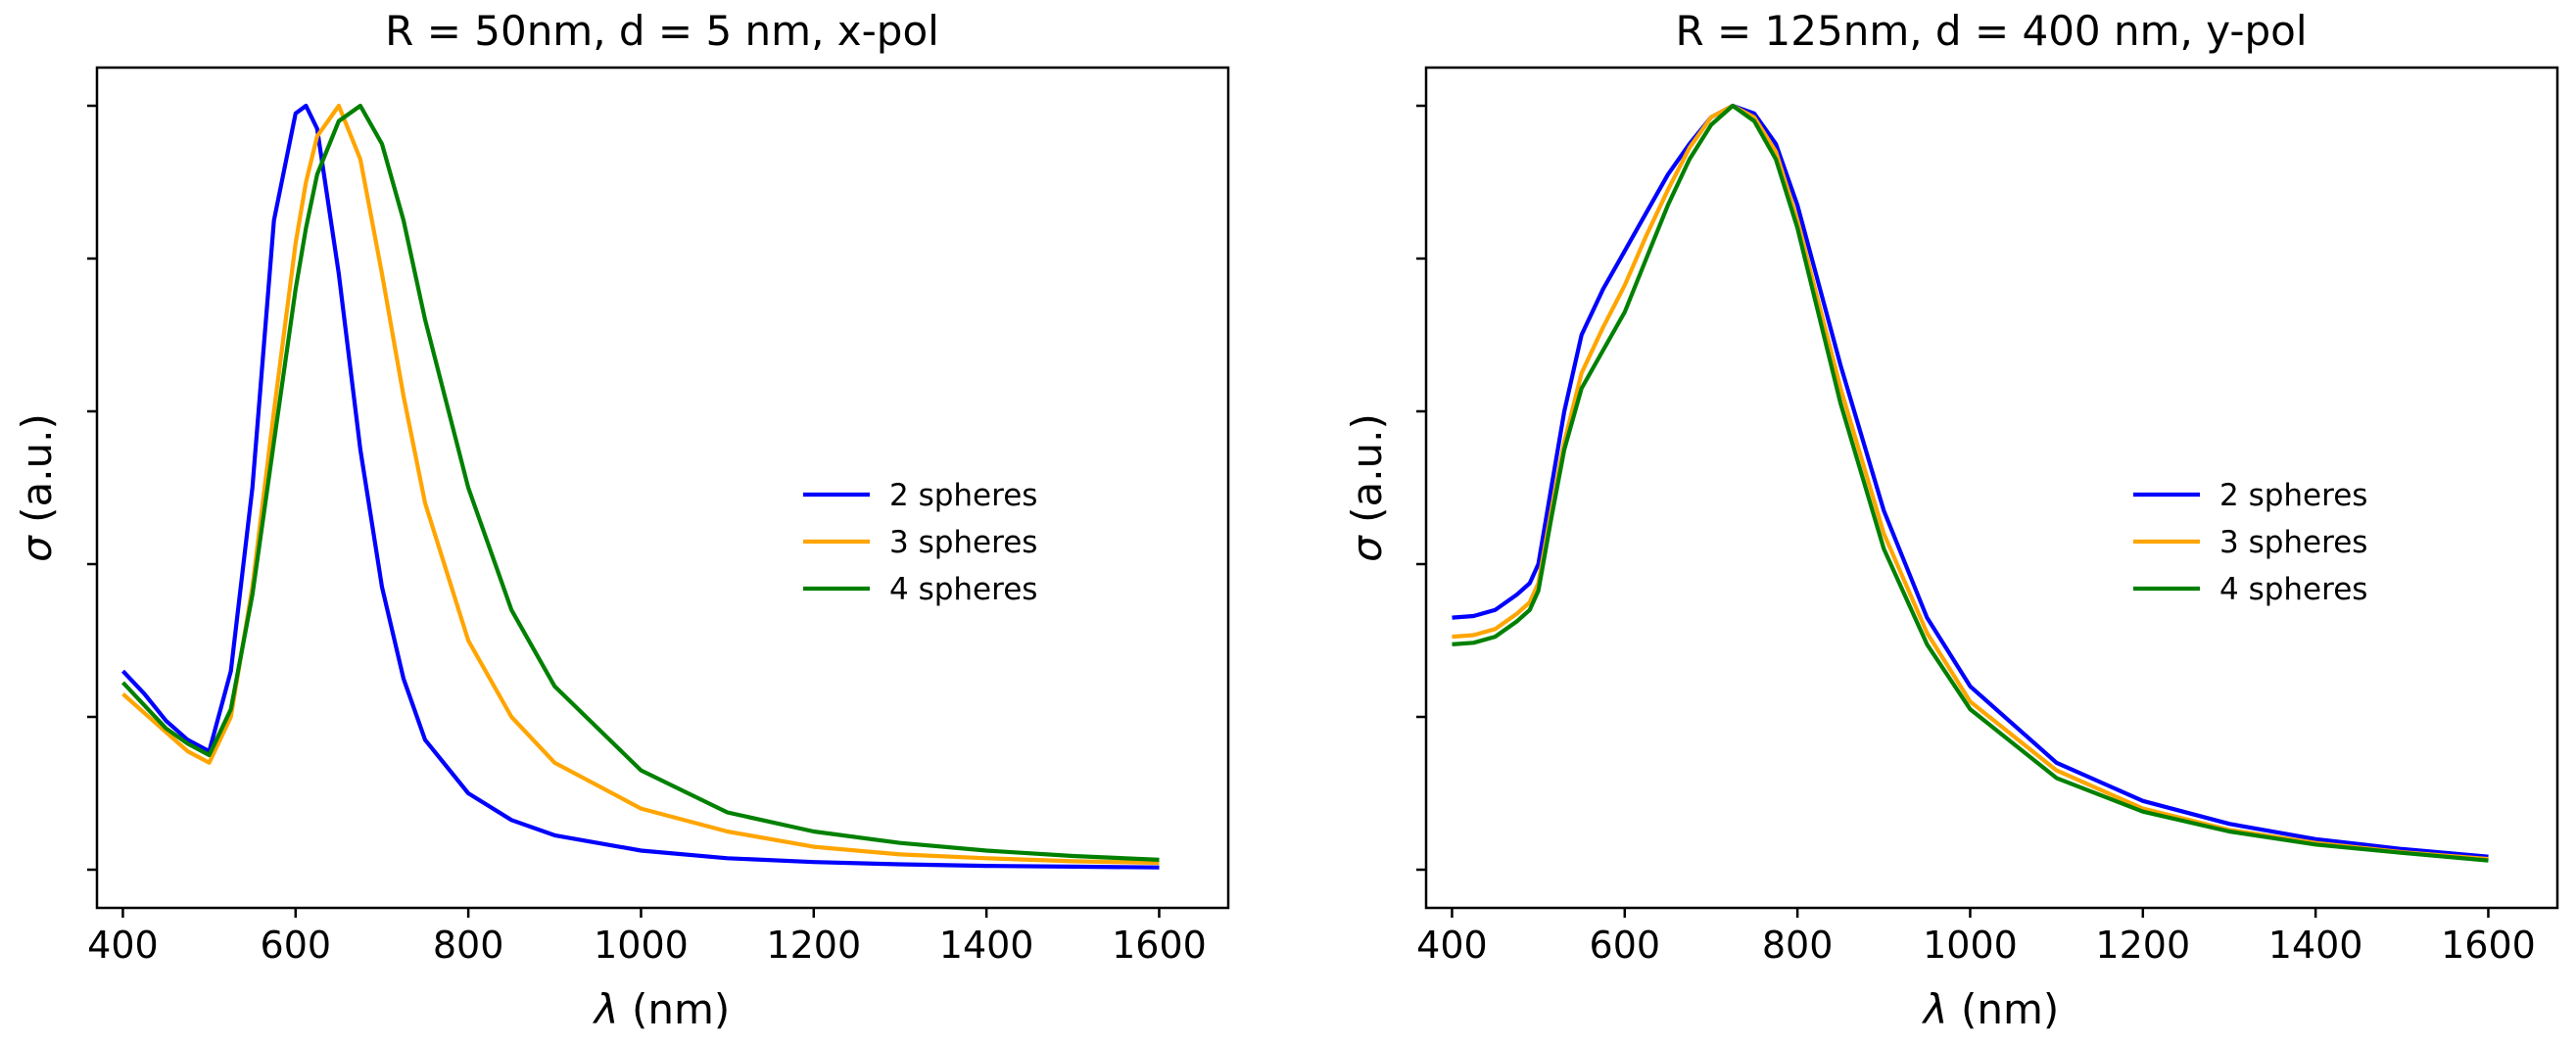 This screenshot has width=2576, height=1045. What do you see at coordinates (987, 945) in the screenshot?
I see `left-x-tick-label: 1400` at bounding box center [987, 945].